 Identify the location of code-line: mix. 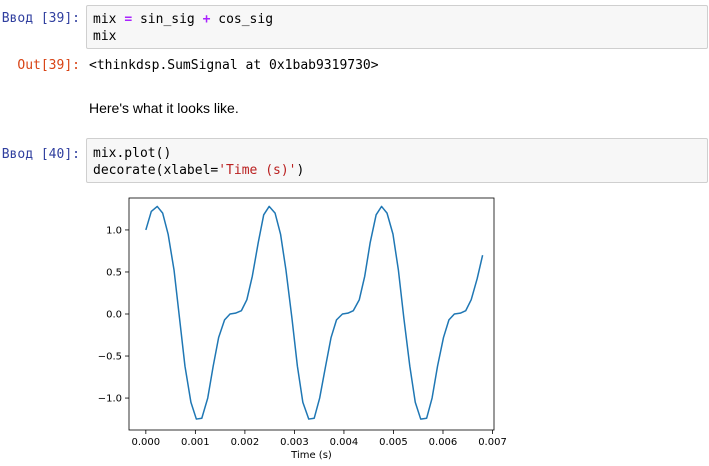
(104, 36).